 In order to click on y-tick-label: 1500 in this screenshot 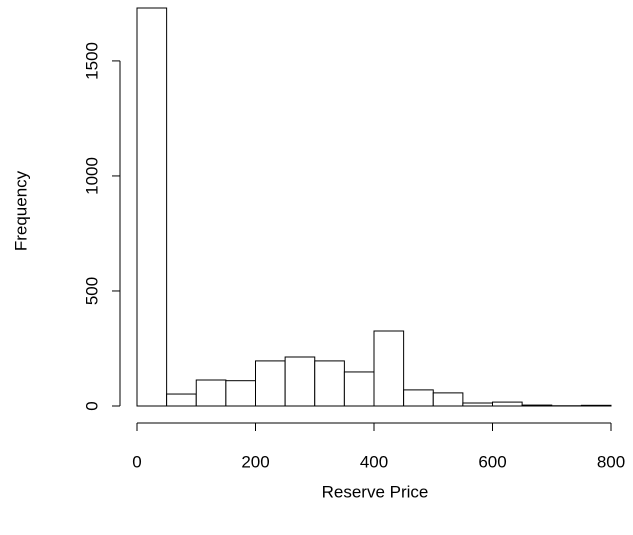, I will do `click(91, 61)`.